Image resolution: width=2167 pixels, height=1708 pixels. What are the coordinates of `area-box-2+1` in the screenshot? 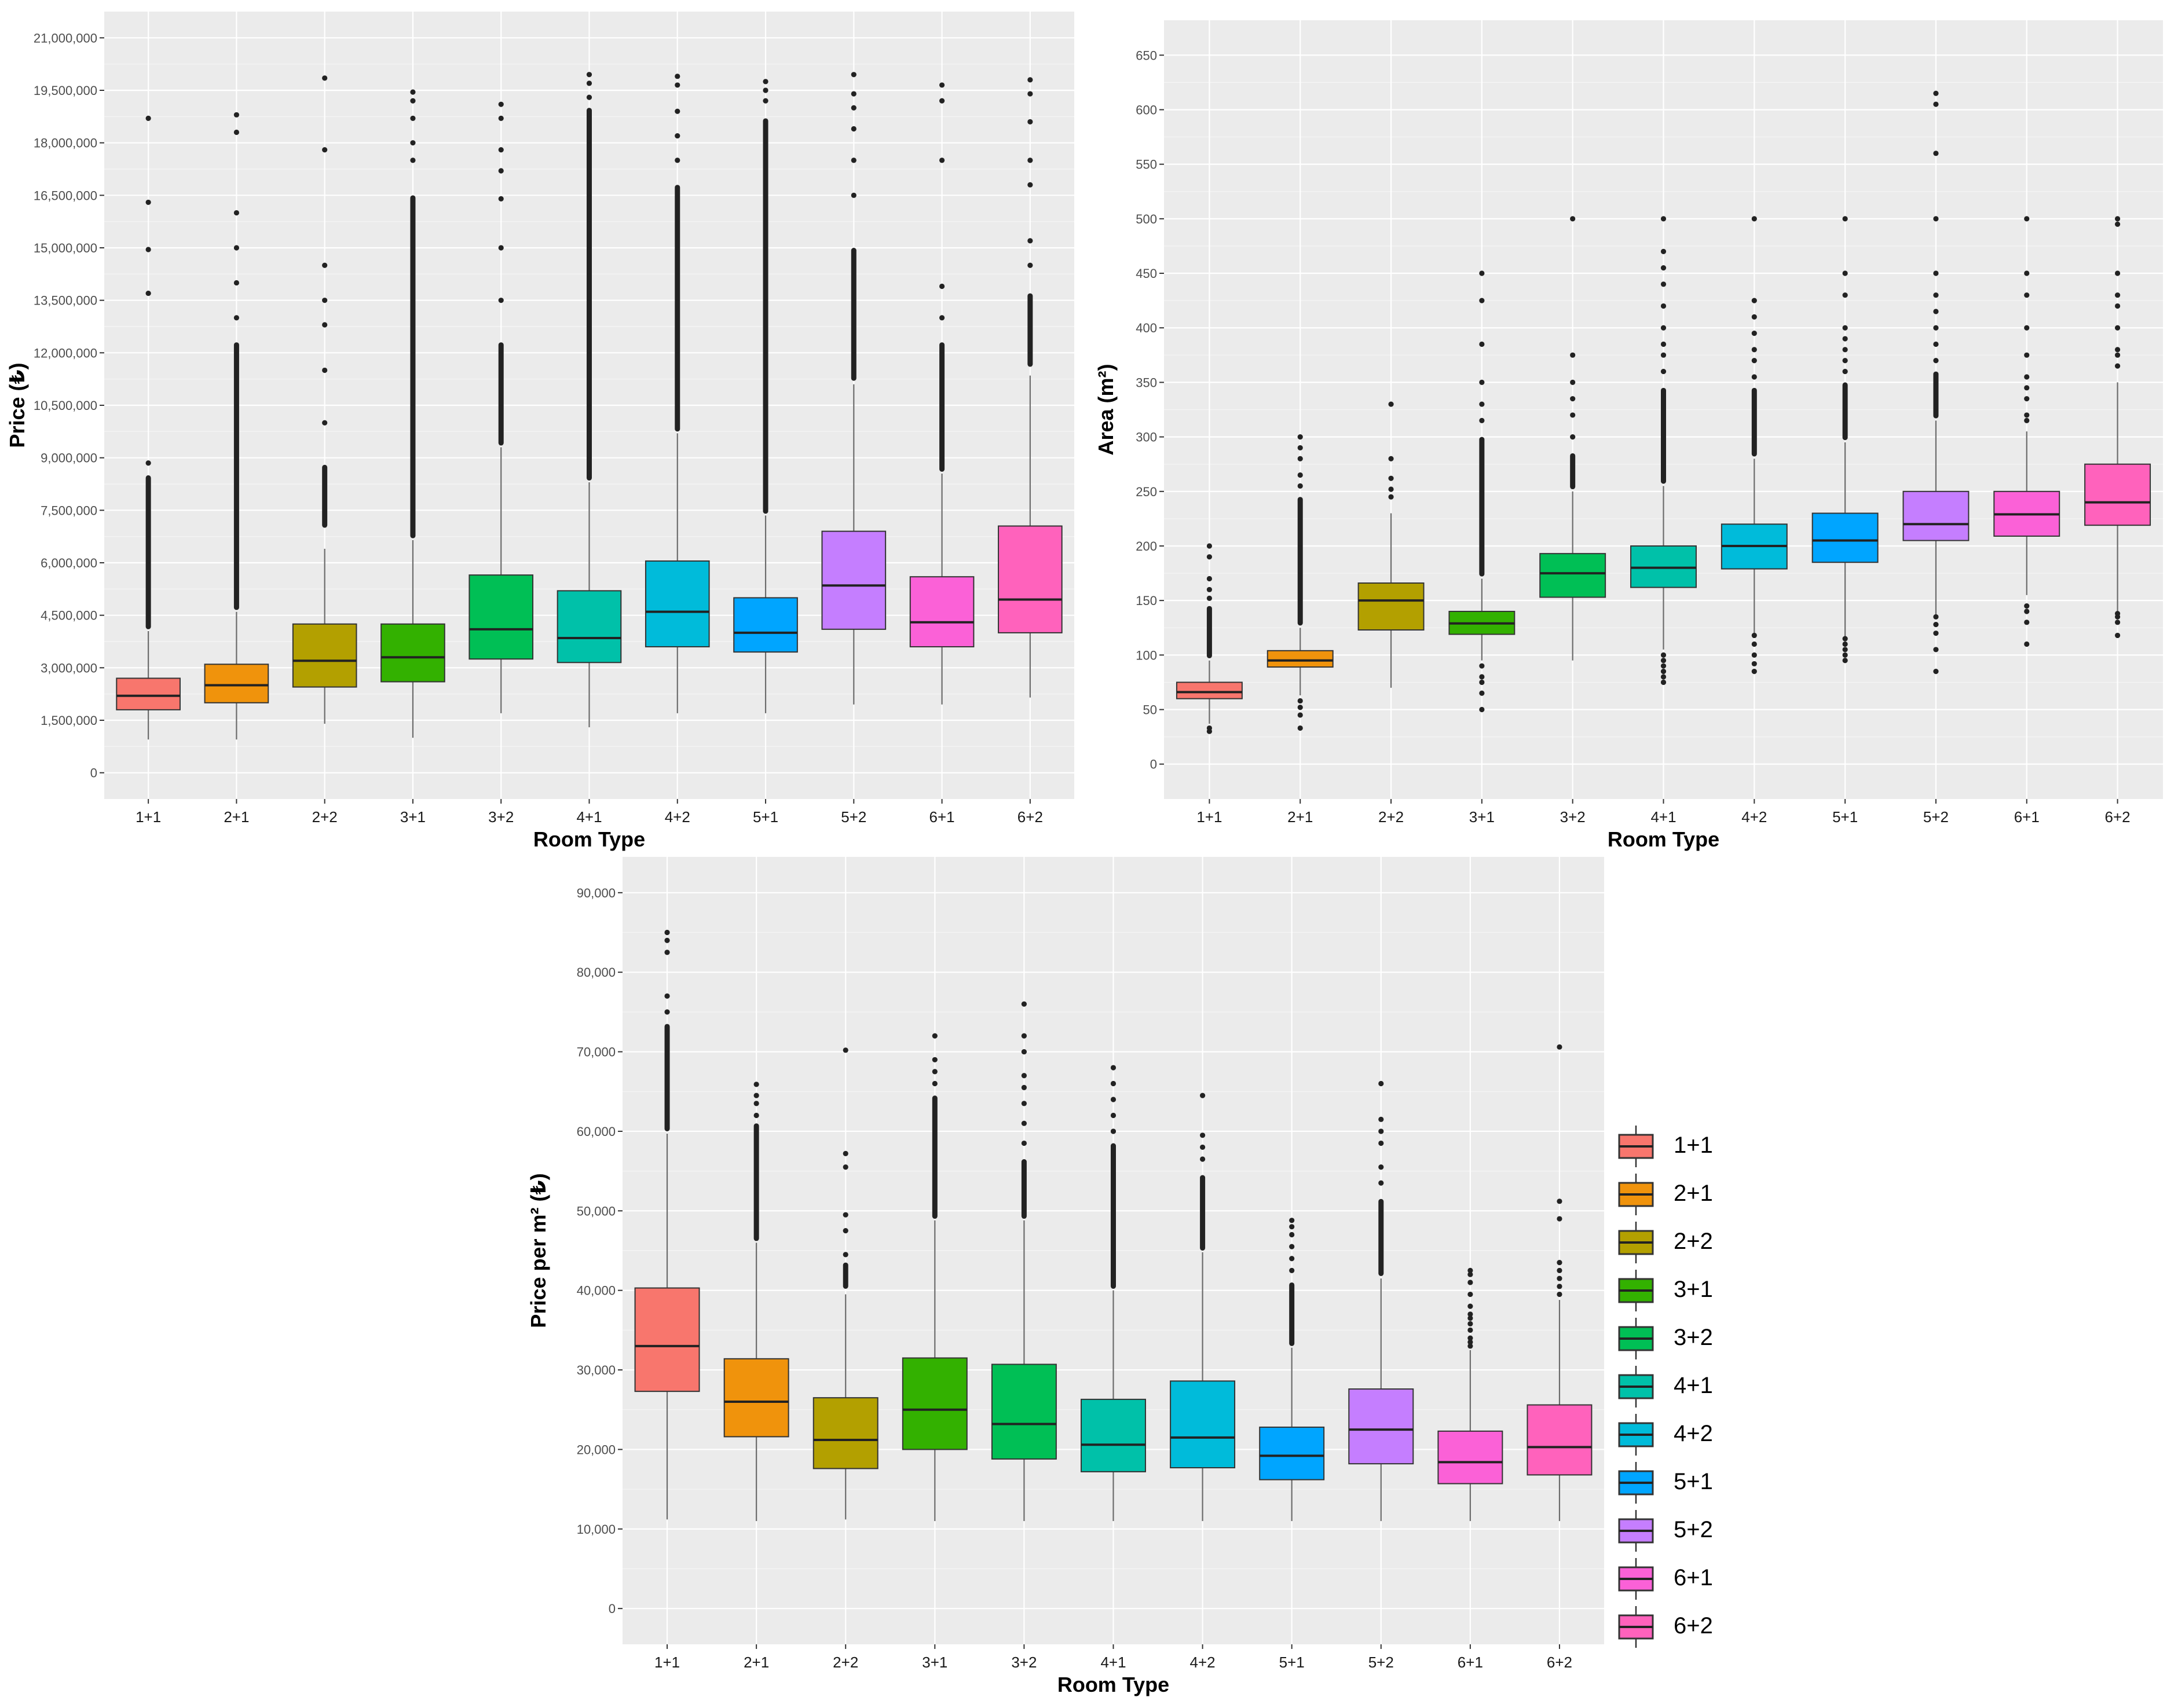 It's located at (1300, 582).